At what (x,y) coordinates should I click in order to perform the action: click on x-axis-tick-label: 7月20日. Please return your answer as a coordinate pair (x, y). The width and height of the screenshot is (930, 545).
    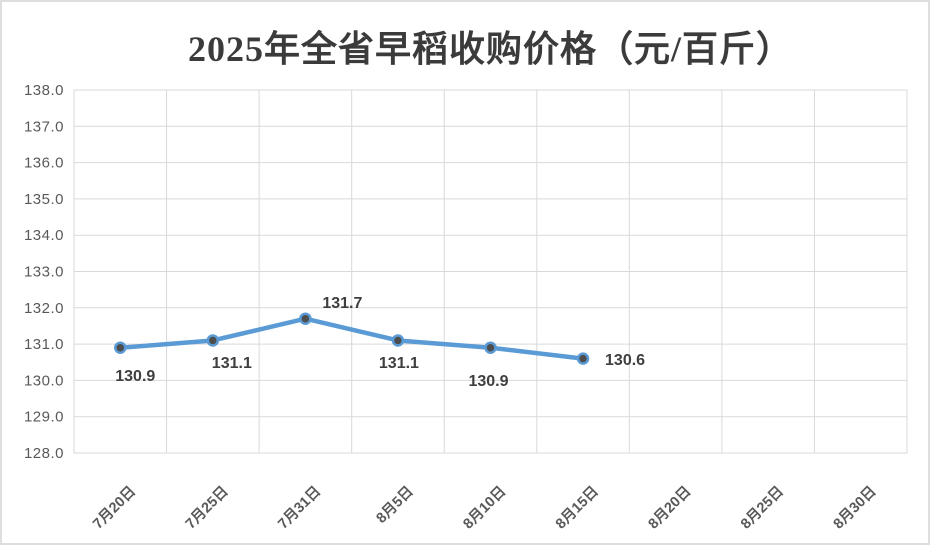
    Looking at the image, I should click on (114, 508).